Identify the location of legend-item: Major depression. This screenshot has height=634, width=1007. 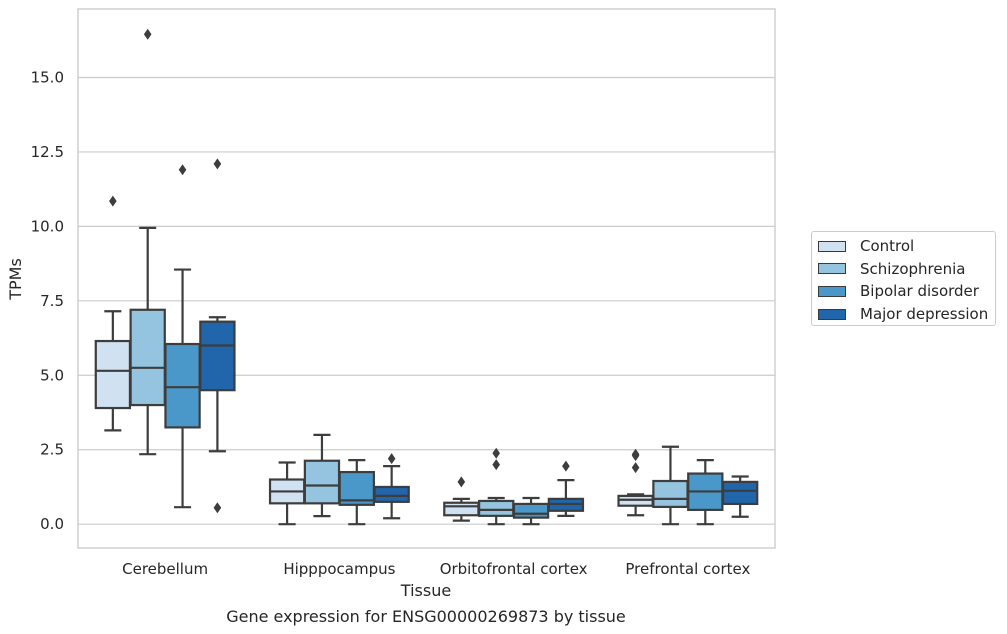
(906, 314).